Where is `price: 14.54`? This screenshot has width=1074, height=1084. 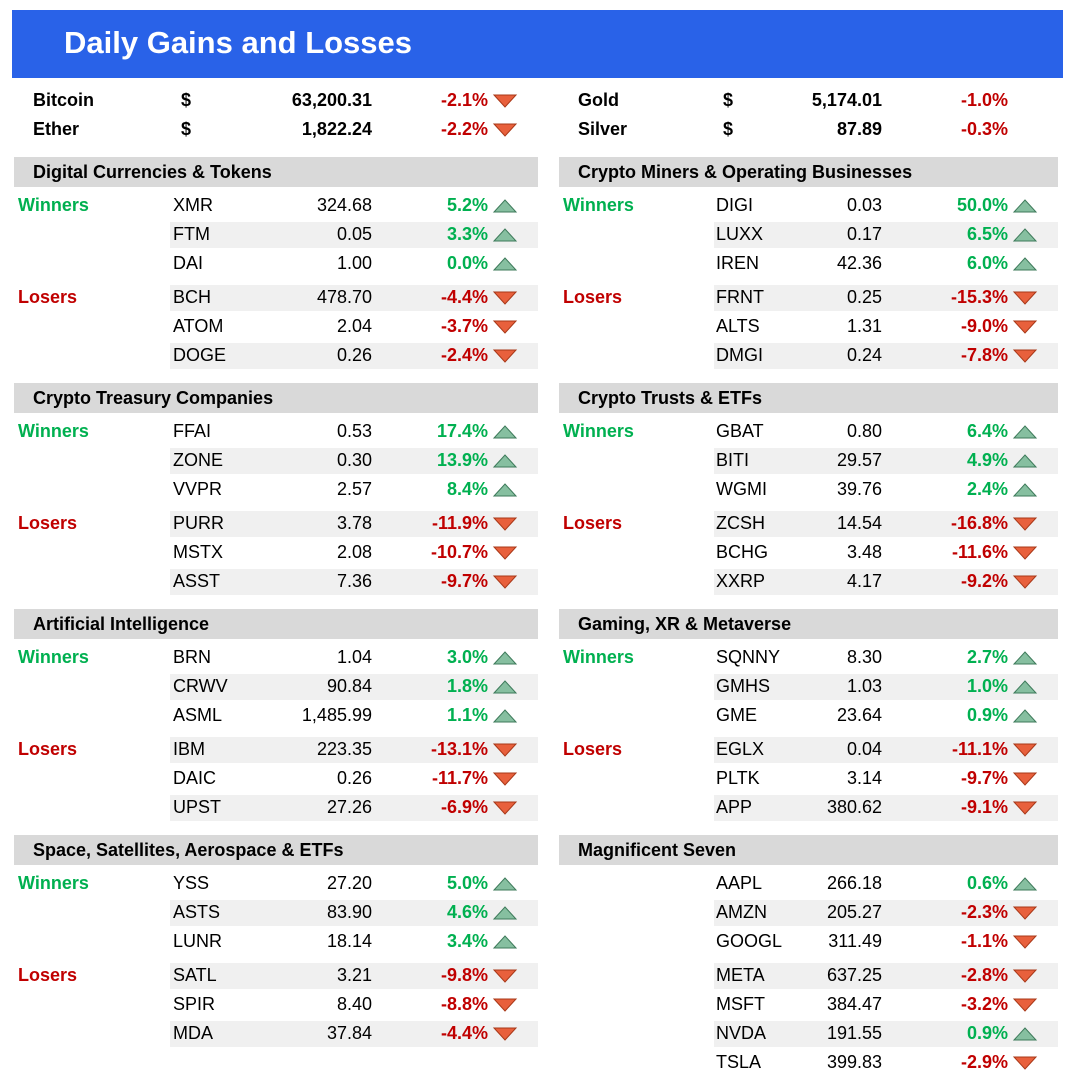 price: 14.54 is located at coordinates (859, 523).